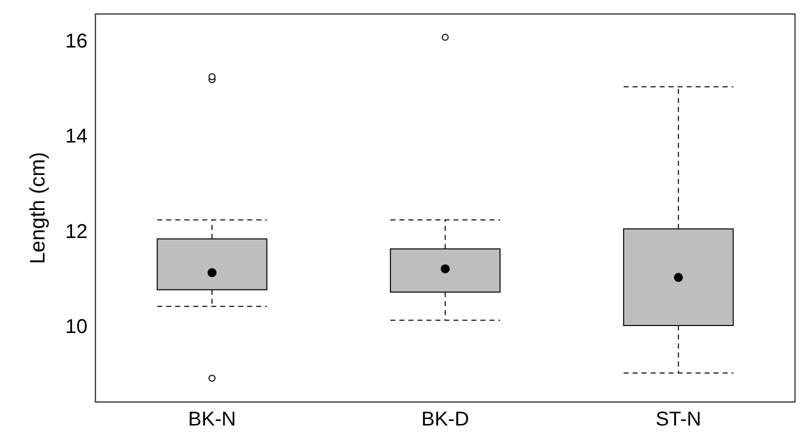 The height and width of the screenshot is (438, 797). I want to click on y-tick-label: 16, so click(76, 41).